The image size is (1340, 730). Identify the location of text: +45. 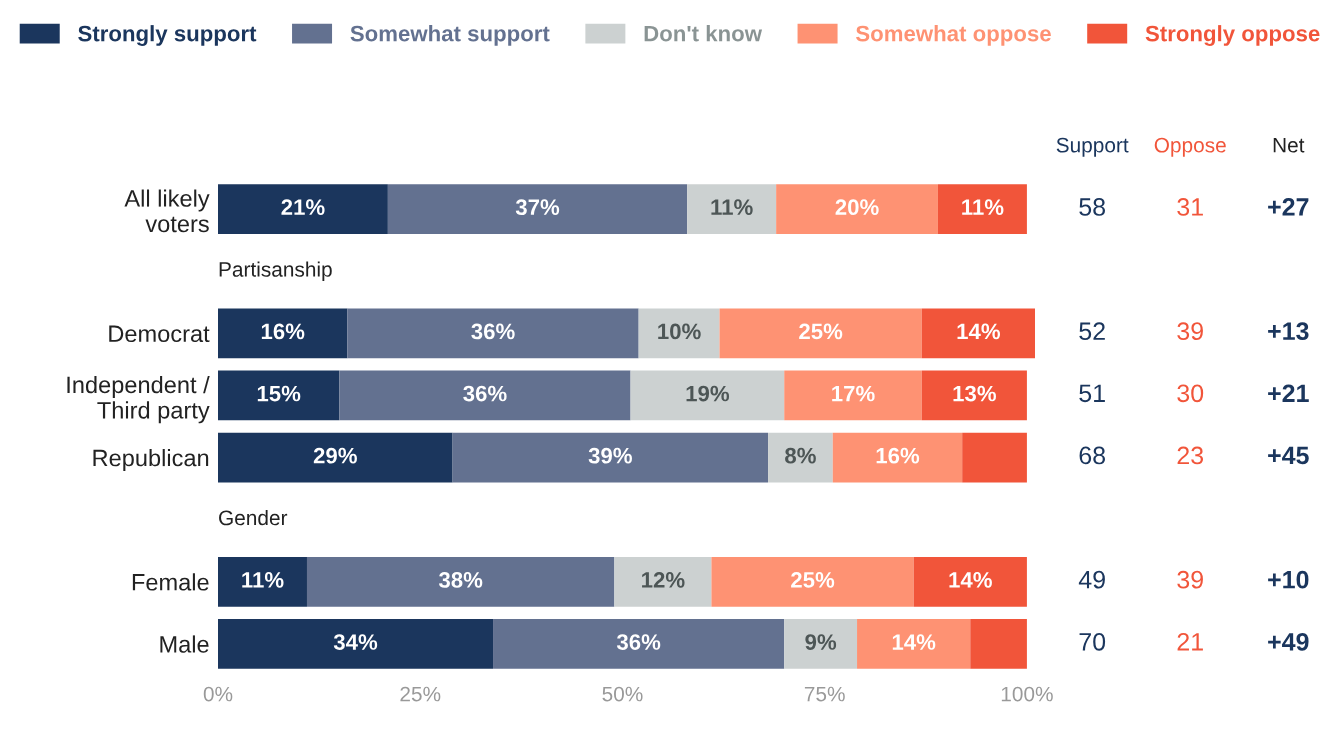
(1288, 455).